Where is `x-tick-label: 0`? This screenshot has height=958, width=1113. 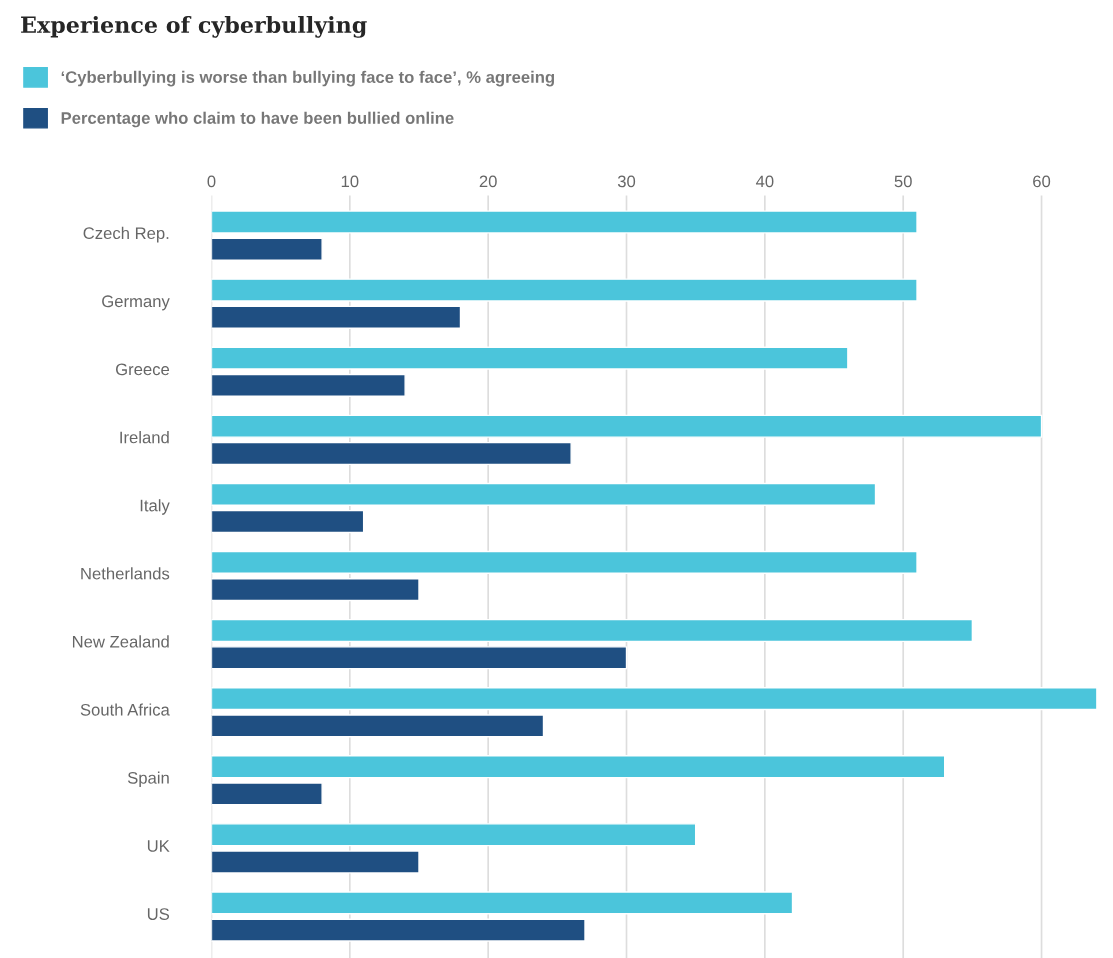 x-tick-label: 0 is located at coordinates (211, 181).